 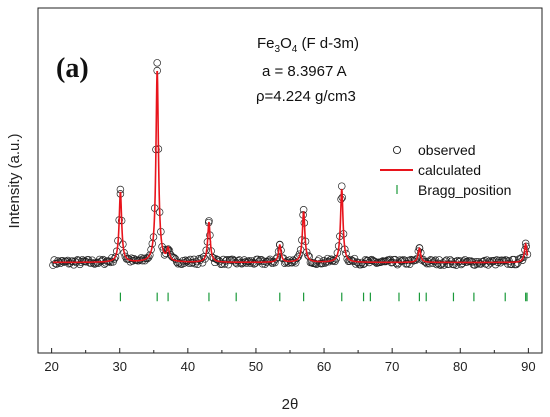 What do you see at coordinates (447, 150) in the screenshot?
I see `legend-observed-label: observed` at bounding box center [447, 150].